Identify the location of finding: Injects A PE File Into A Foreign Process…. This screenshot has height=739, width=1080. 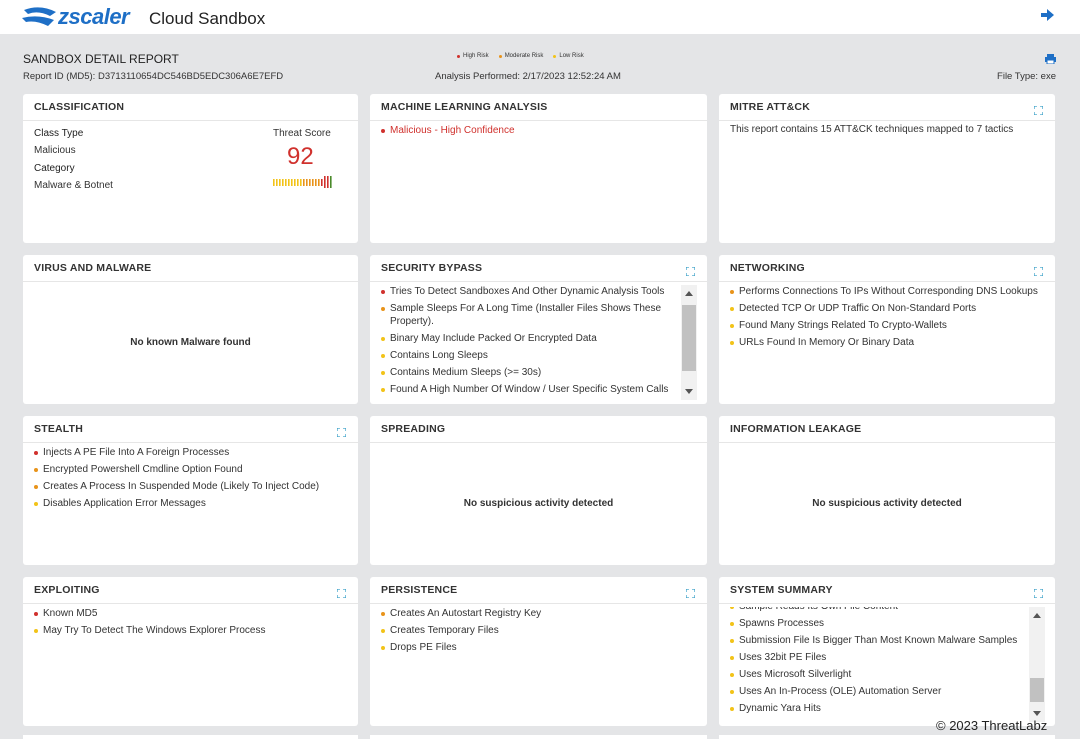
(190, 452).